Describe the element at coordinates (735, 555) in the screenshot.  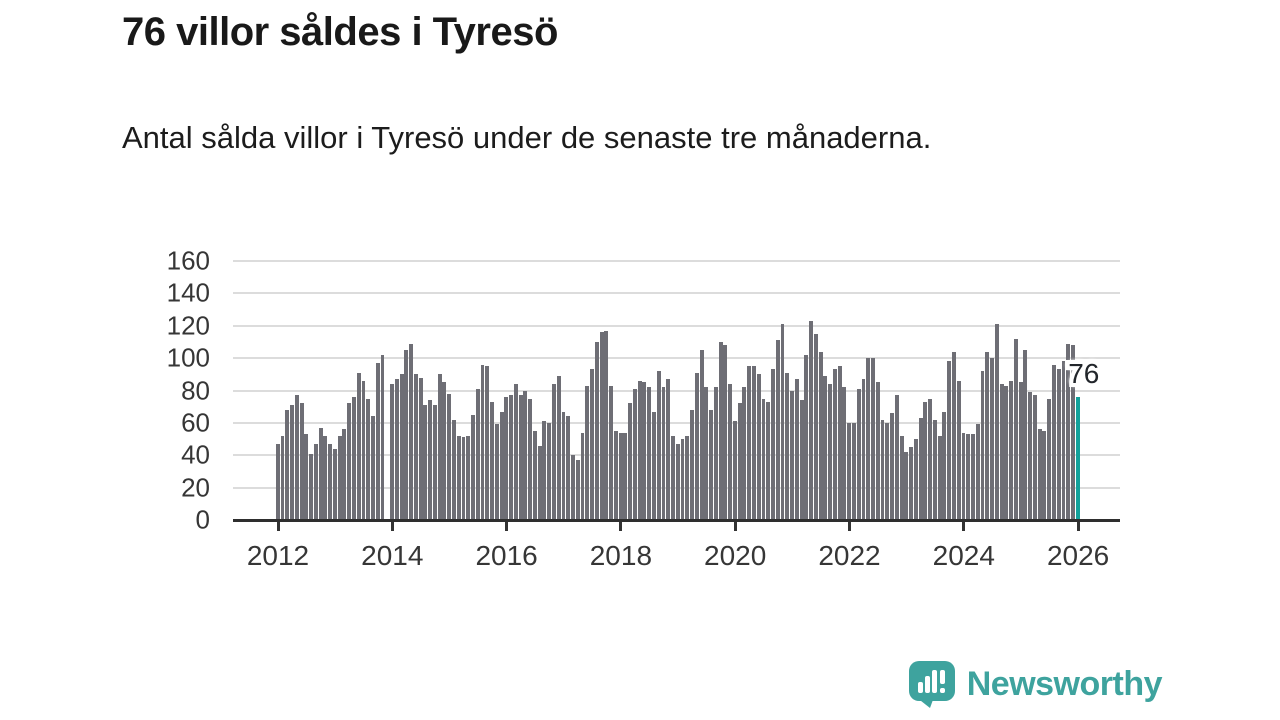
I see `x-axis-tick-label: 2020` at that location.